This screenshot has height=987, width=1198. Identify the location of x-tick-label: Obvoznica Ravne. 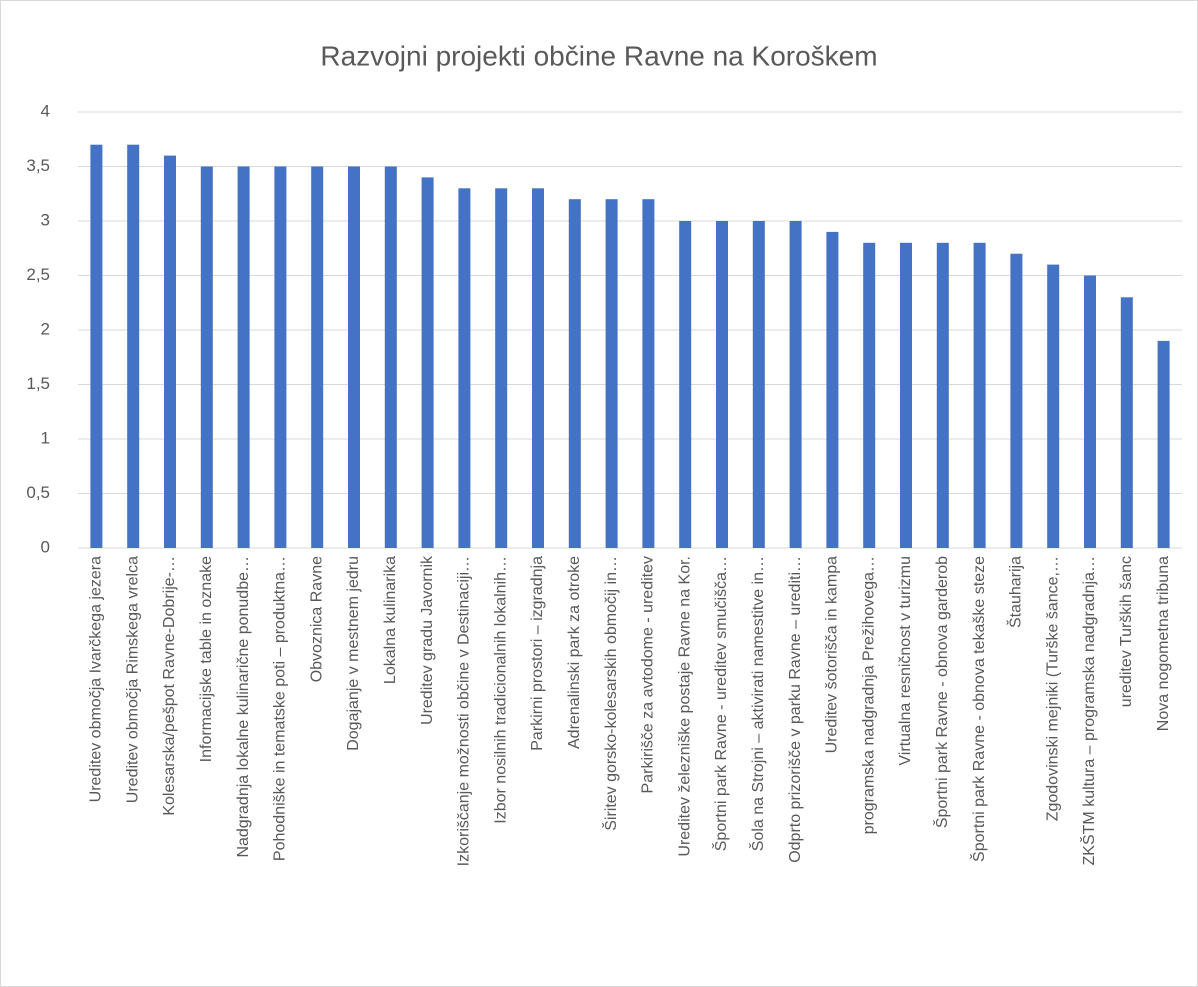
(316, 619).